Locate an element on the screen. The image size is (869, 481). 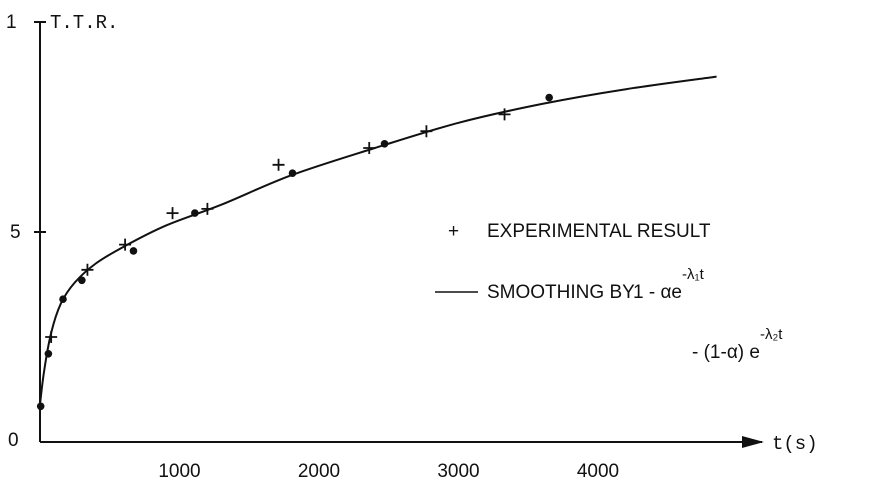
x-tick-labels: 1000 2000 3000 4000 is located at coordinates (388, 471).